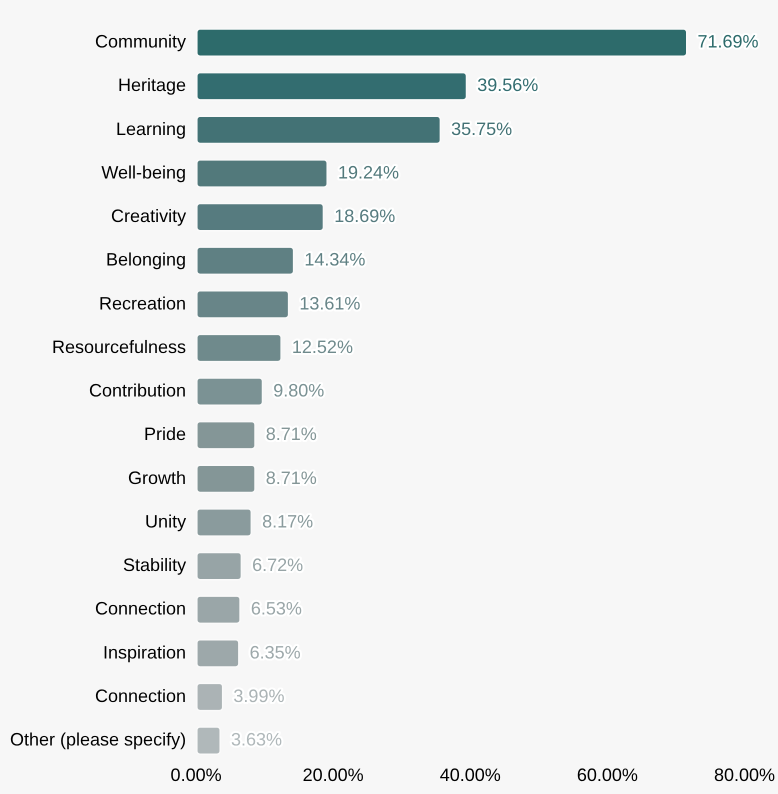  I want to click on data-label: 6.72%, so click(278, 565).